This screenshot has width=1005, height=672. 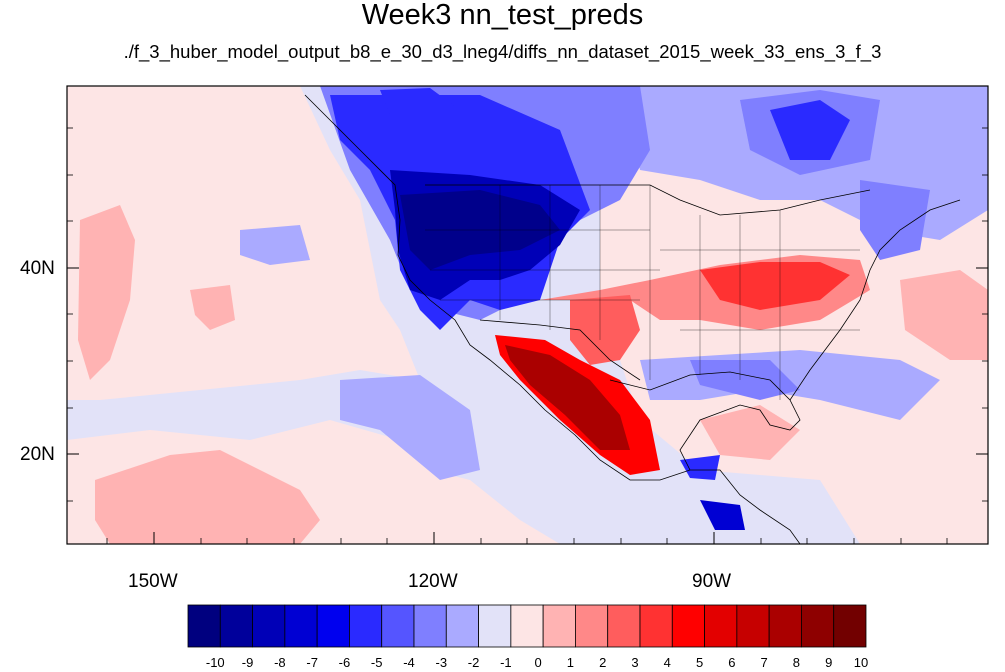 What do you see at coordinates (502, 15) in the screenshot?
I see `plot-title: Week3 nn_test_preds` at bounding box center [502, 15].